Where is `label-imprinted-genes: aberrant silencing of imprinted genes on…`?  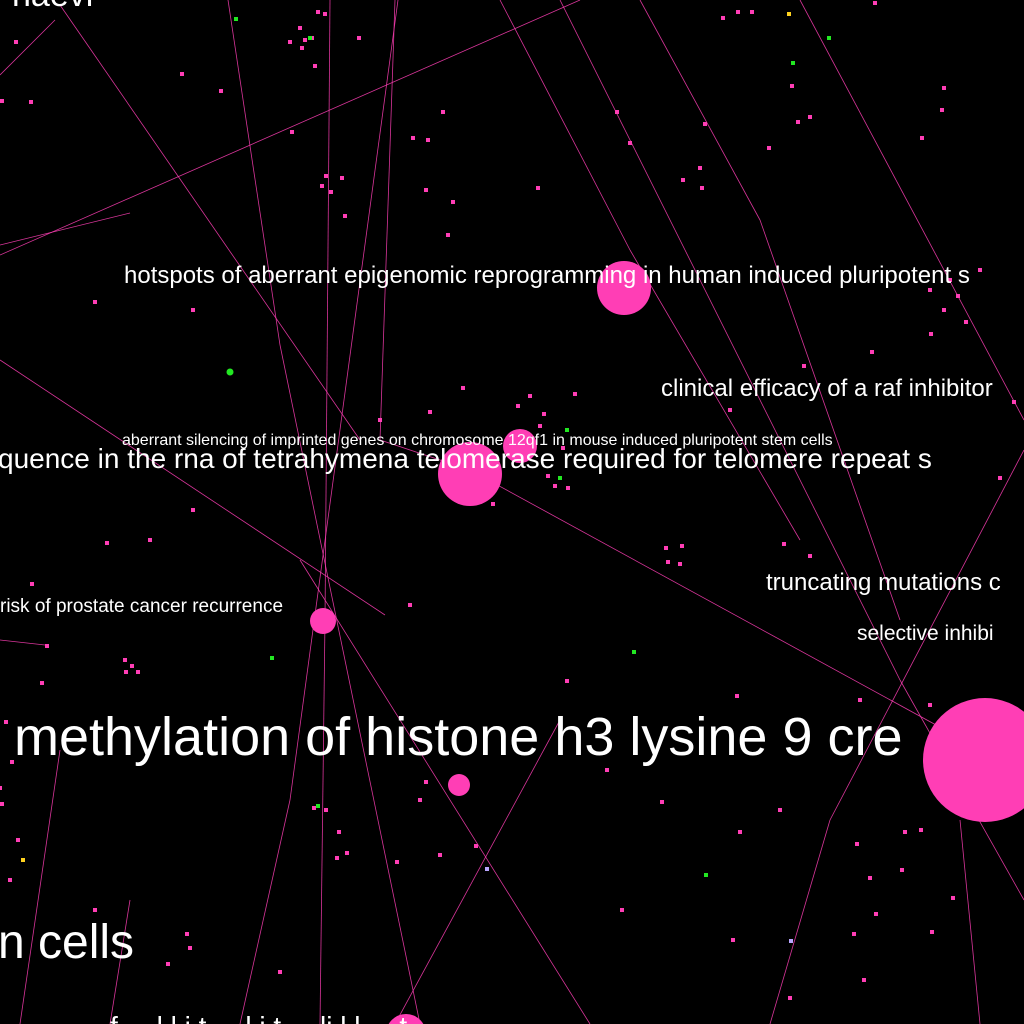 label-imprinted-genes: aberrant silencing of imprinted genes on… is located at coordinates (477, 440).